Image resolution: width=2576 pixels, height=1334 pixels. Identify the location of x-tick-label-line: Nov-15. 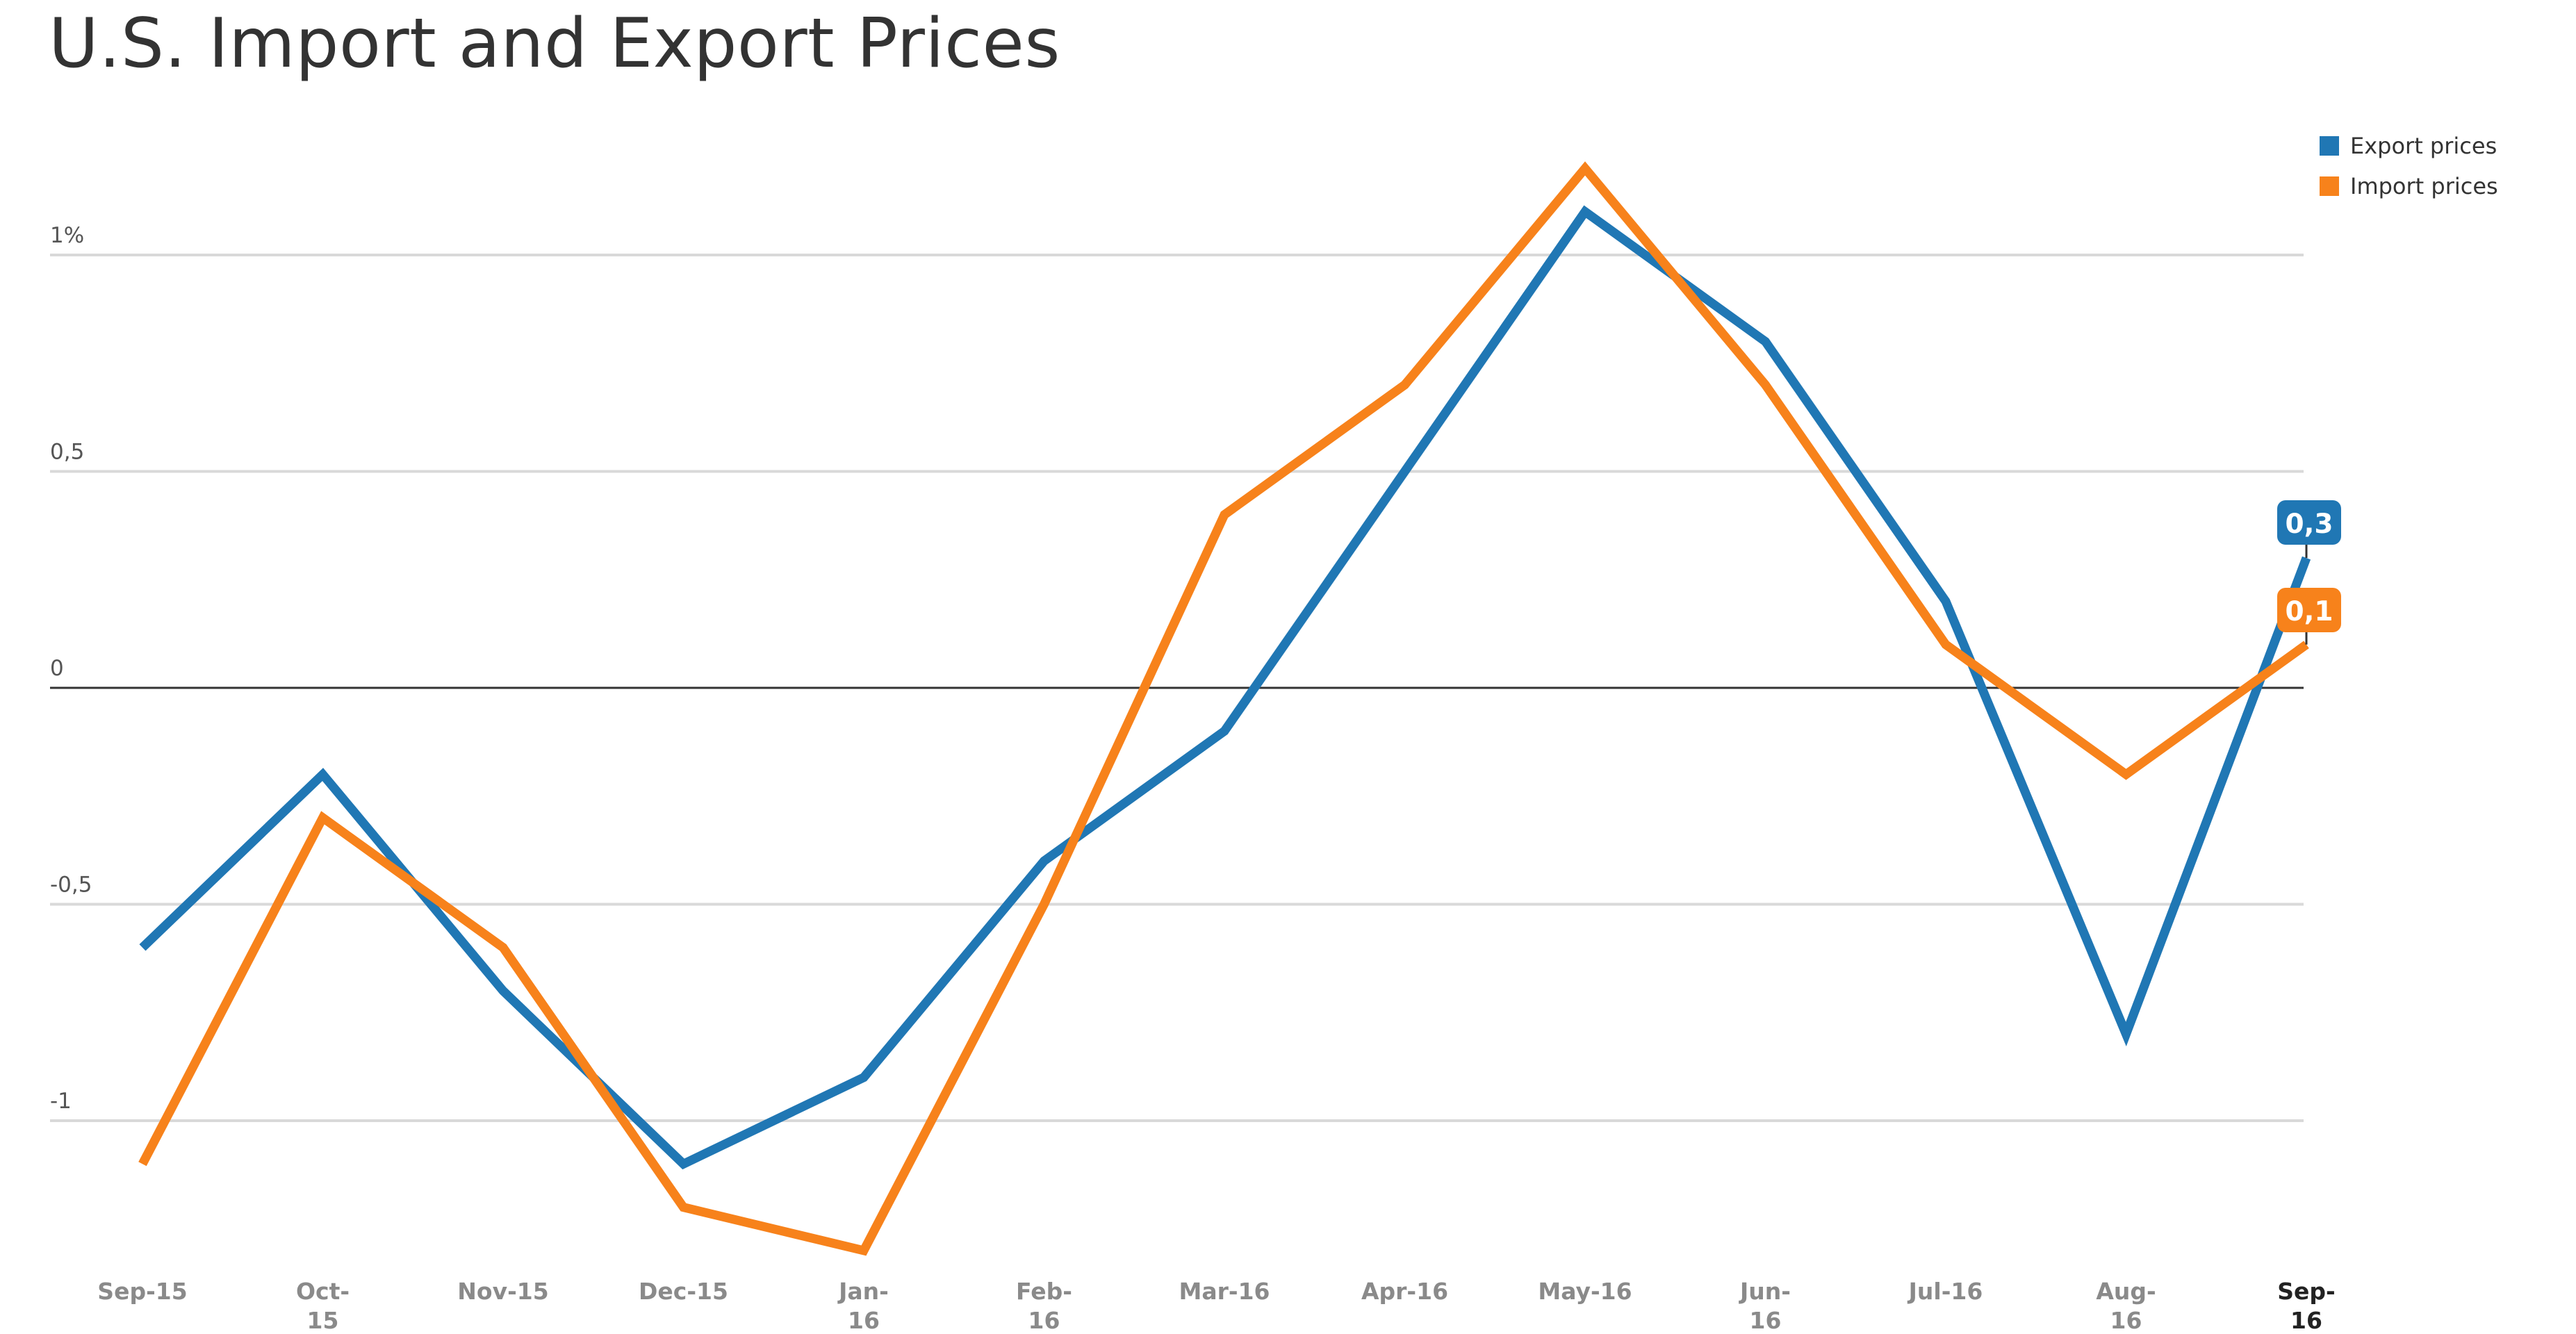
(502, 1292).